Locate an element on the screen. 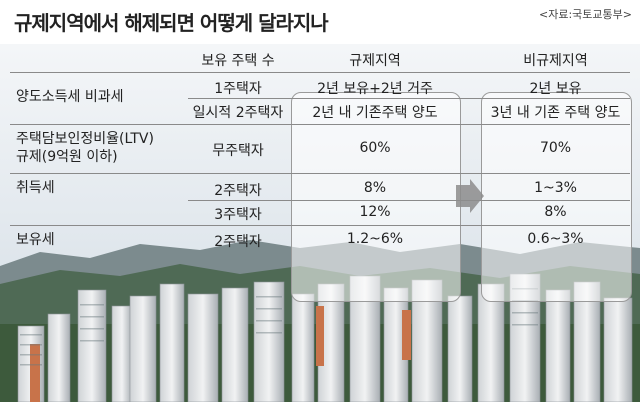 The height and width of the screenshot is (402, 640). header-unregulated: 비규제지역 is located at coordinates (555, 61).